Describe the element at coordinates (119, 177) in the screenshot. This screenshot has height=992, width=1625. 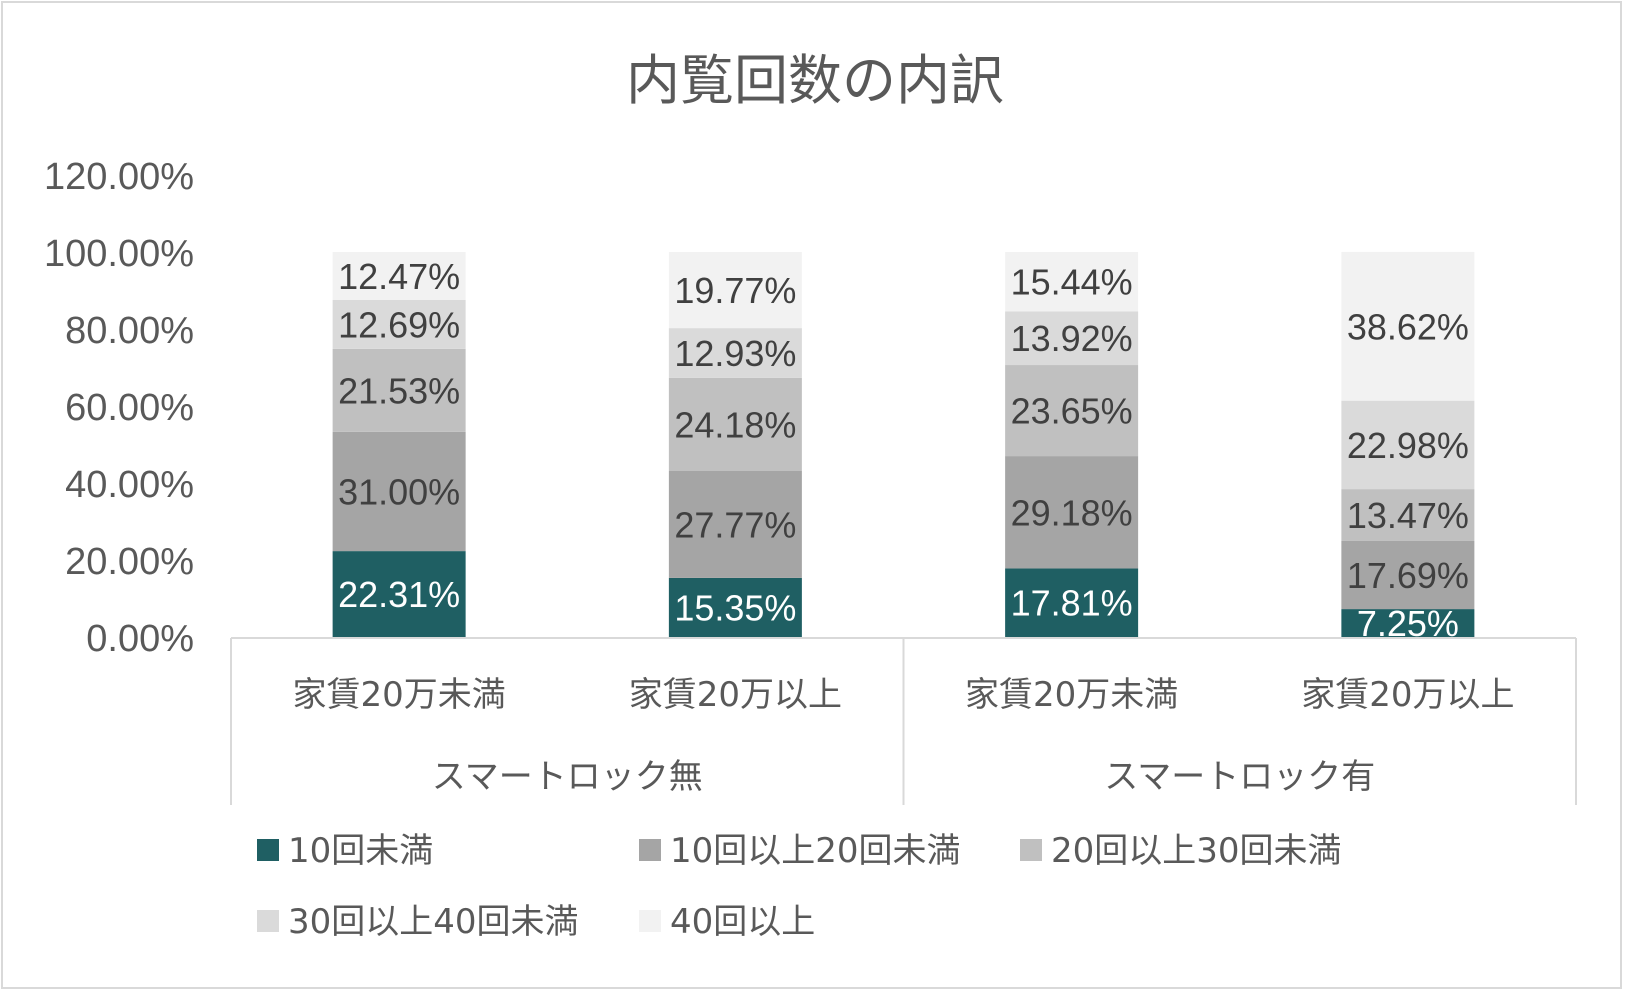
I see `y-tick-label: 120.00%` at that location.